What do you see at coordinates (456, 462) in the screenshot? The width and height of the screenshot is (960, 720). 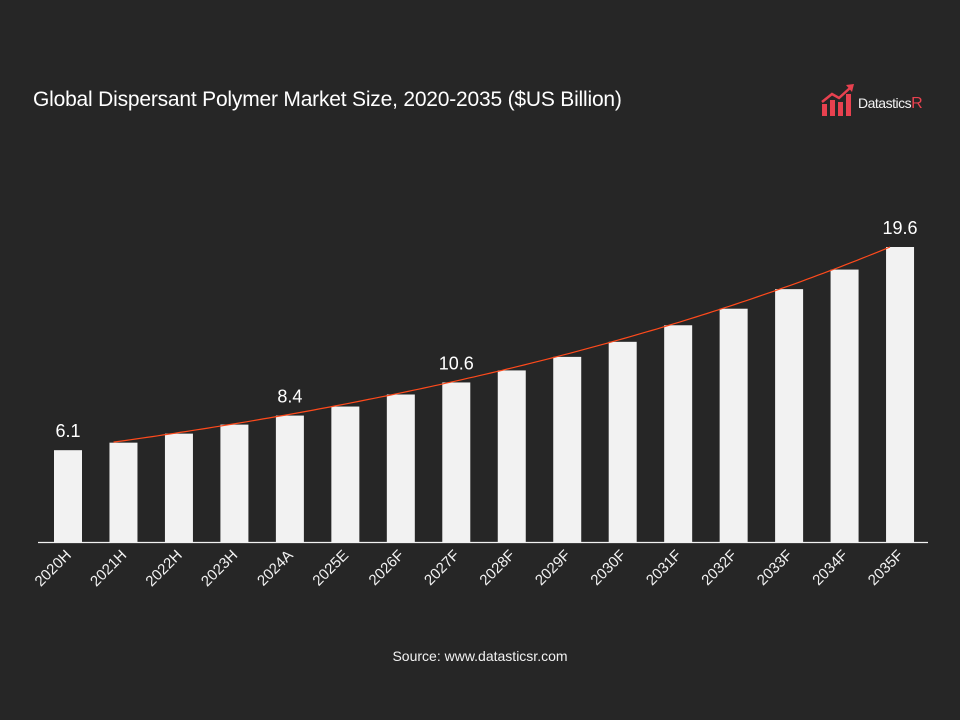 I see `bar-2027F` at bounding box center [456, 462].